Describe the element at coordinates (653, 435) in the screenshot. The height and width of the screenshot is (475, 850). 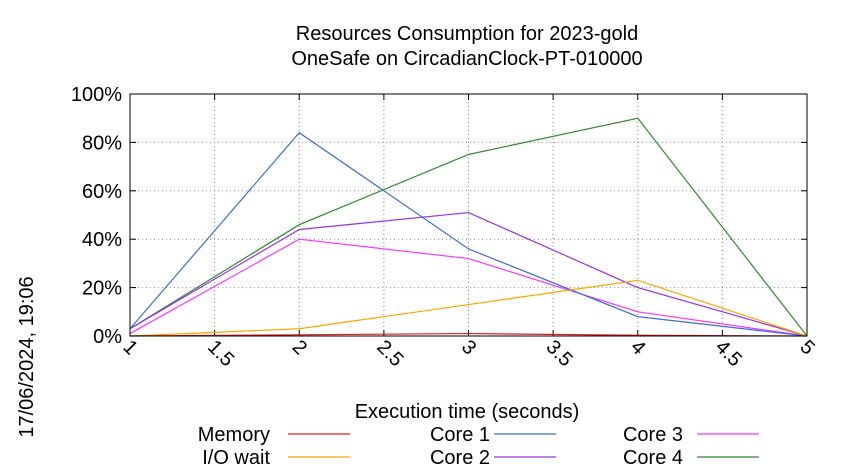
I see `legend-label: Core 3` at that location.